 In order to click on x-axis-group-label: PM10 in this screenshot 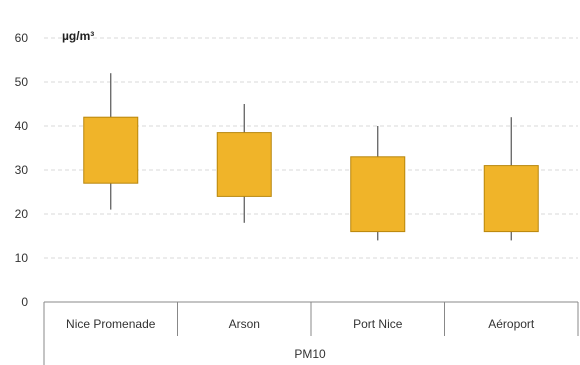, I will do `click(310, 354)`.